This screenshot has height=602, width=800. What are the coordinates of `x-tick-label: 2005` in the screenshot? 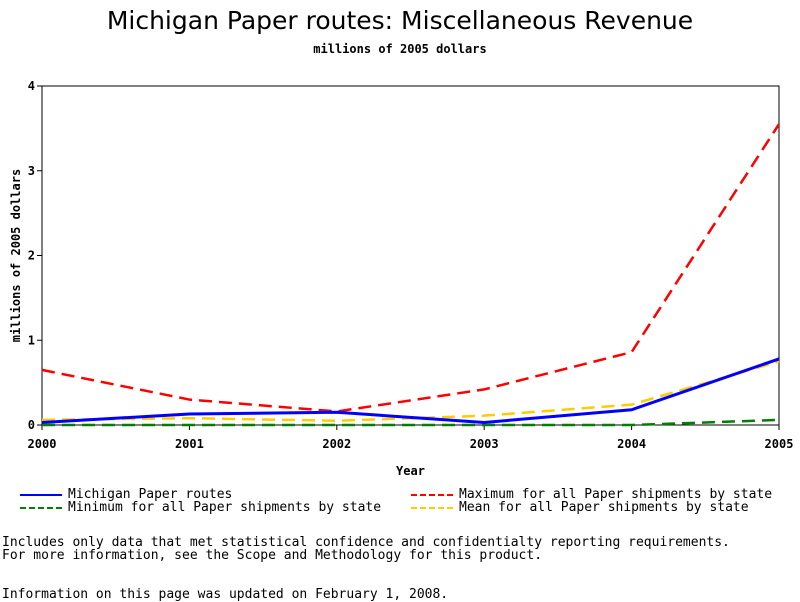 It's located at (779, 444).